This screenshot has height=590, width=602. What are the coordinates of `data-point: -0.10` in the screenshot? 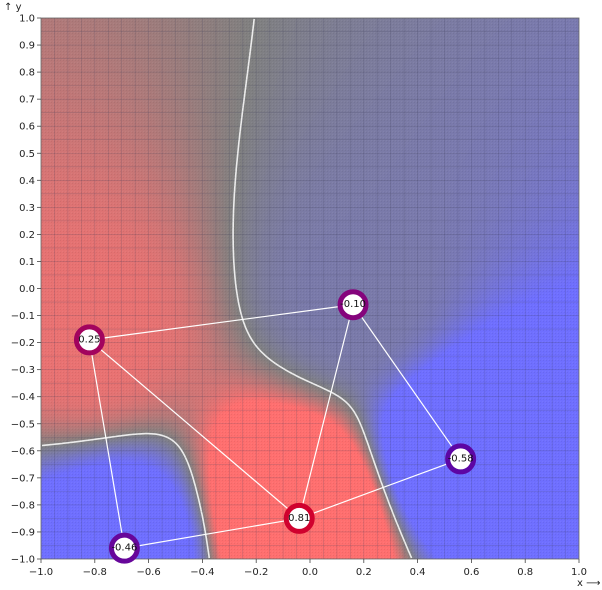 It's located at (353, 305).